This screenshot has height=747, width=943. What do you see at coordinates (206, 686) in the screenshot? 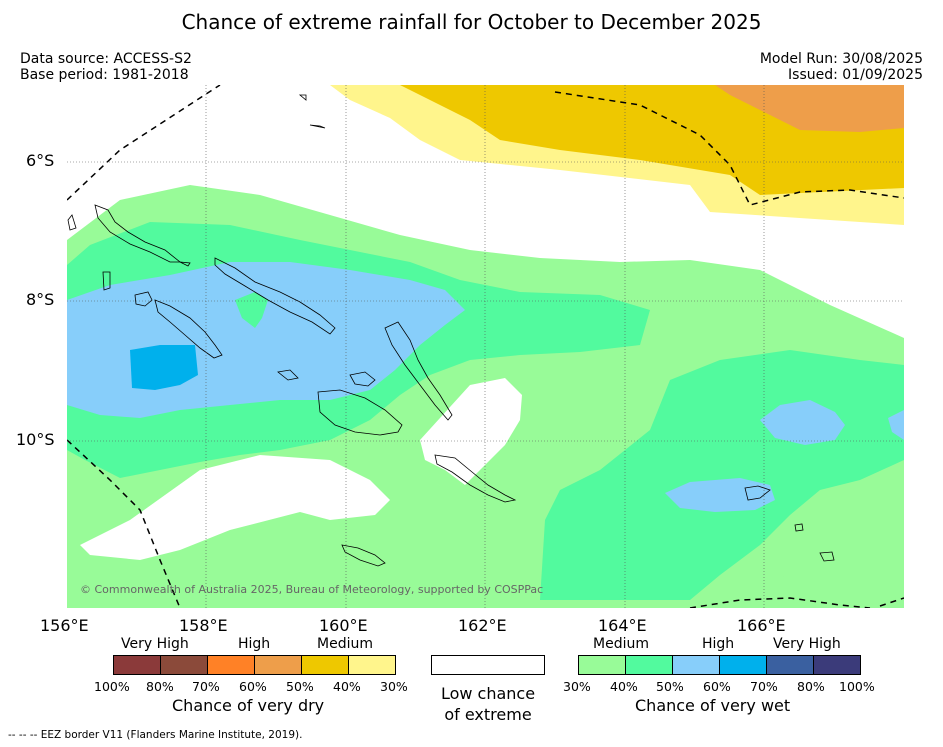
I see `dry-pct-70: 70%` at bounding box center [206, 686].